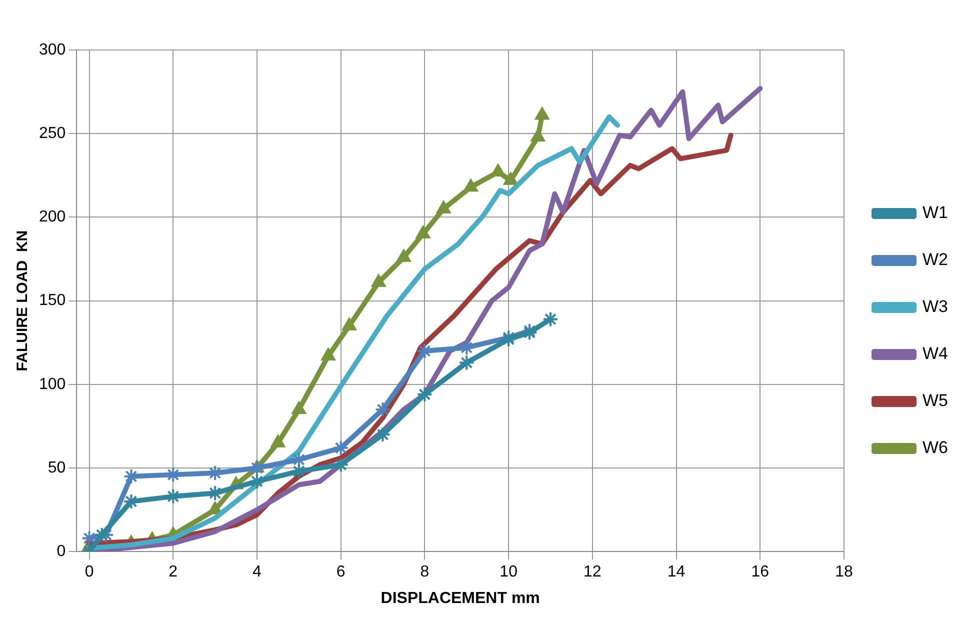 The height and width of the screenshot is (617, 978). What do you see at coordinates (425, 572) in the screenshot?
I see `x-tick-label: 8` at bounding box center [425, 572].